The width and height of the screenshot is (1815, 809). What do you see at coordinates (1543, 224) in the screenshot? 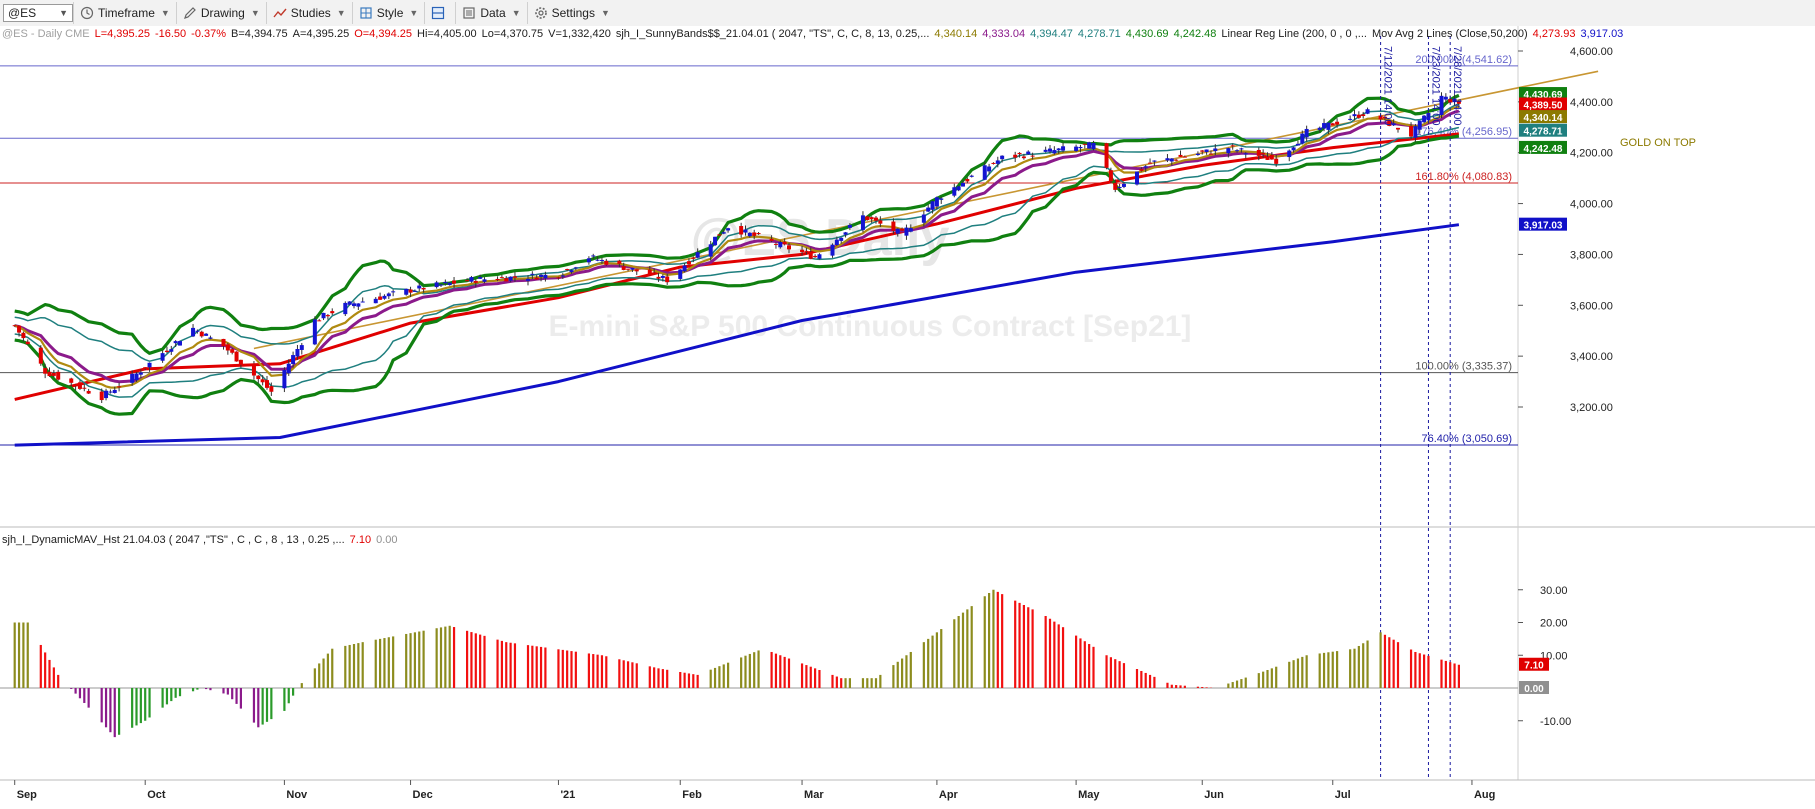
I see `price-label-tag: 3,917.03` at bounding box center [1543, 224].